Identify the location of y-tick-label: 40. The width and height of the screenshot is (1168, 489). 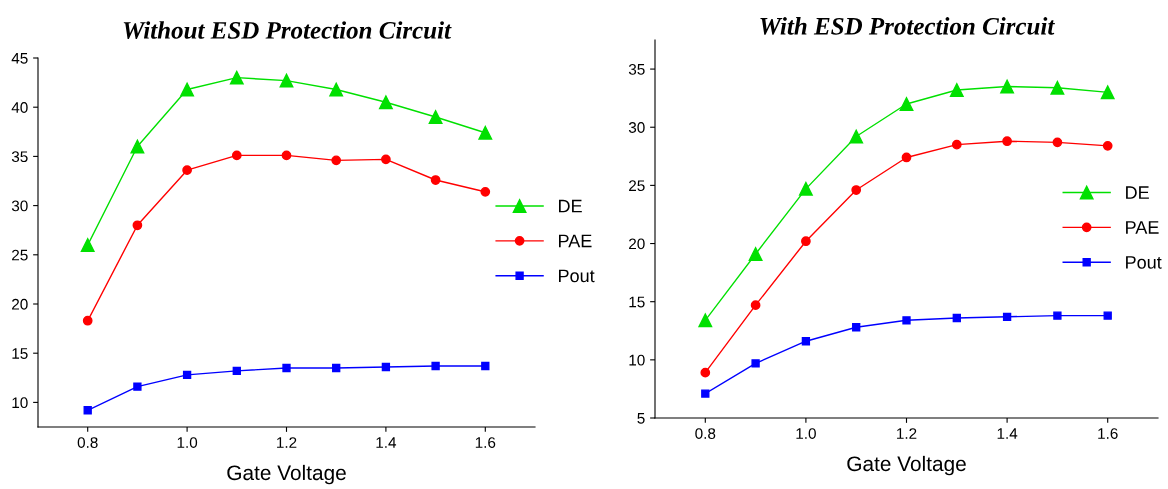
(19, 107).